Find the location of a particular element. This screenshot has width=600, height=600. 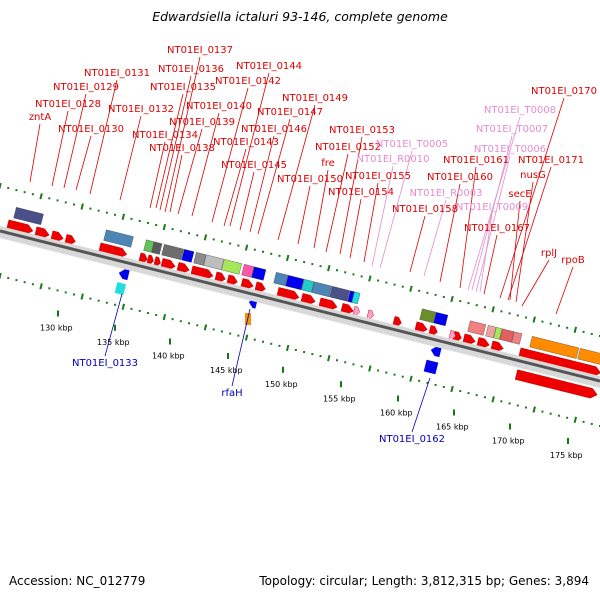

gene-label: NT01EI_T0009 is located at coordinates (492, 207).